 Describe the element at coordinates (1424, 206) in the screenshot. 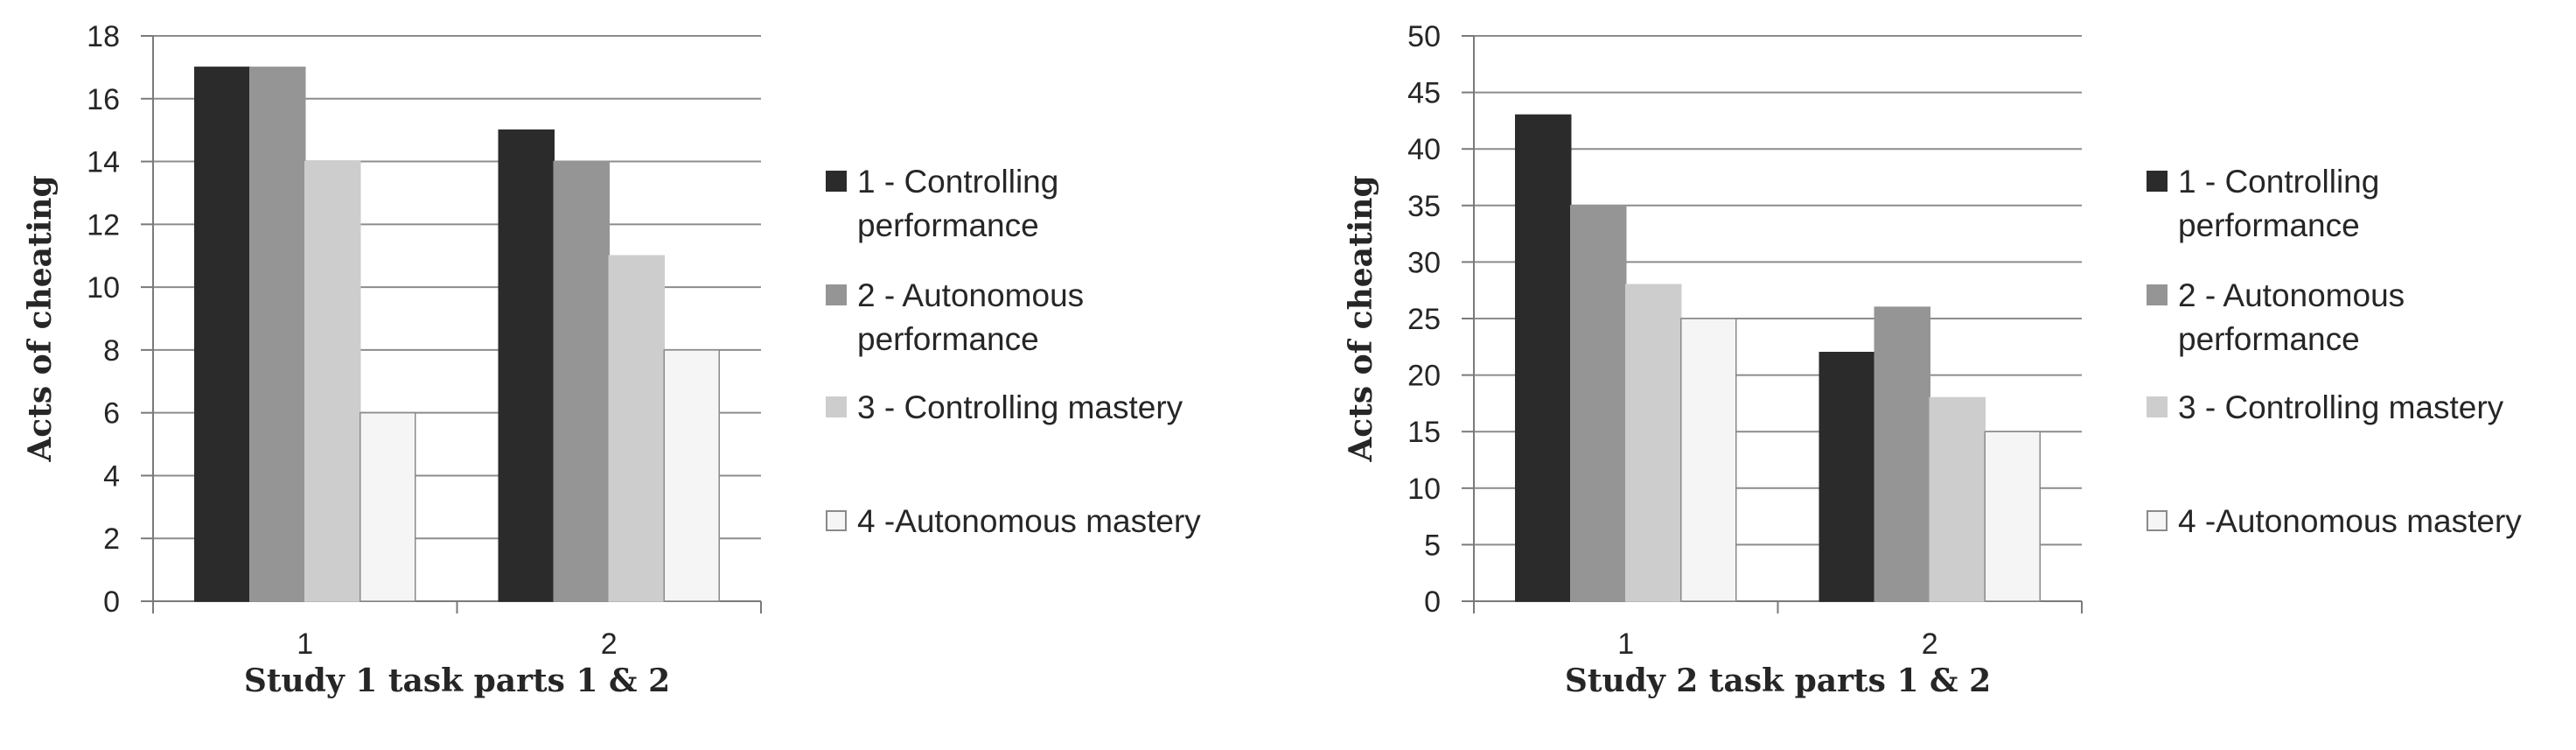

I see `y-tick-label: 35` at that location.